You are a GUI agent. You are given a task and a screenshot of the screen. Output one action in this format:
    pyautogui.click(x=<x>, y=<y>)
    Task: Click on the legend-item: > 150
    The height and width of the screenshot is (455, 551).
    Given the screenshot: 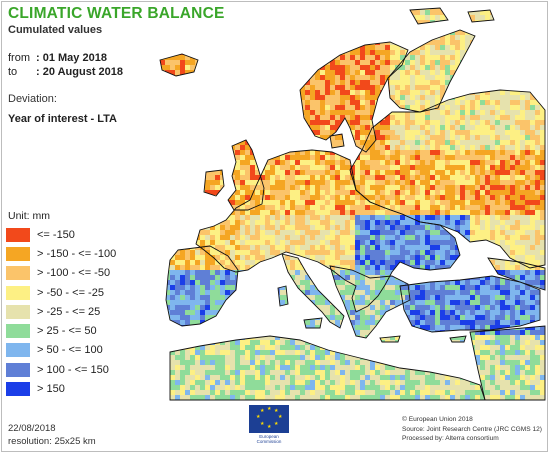 What is the action you would take?
    pyautogui.click(x=76, y=388)
    